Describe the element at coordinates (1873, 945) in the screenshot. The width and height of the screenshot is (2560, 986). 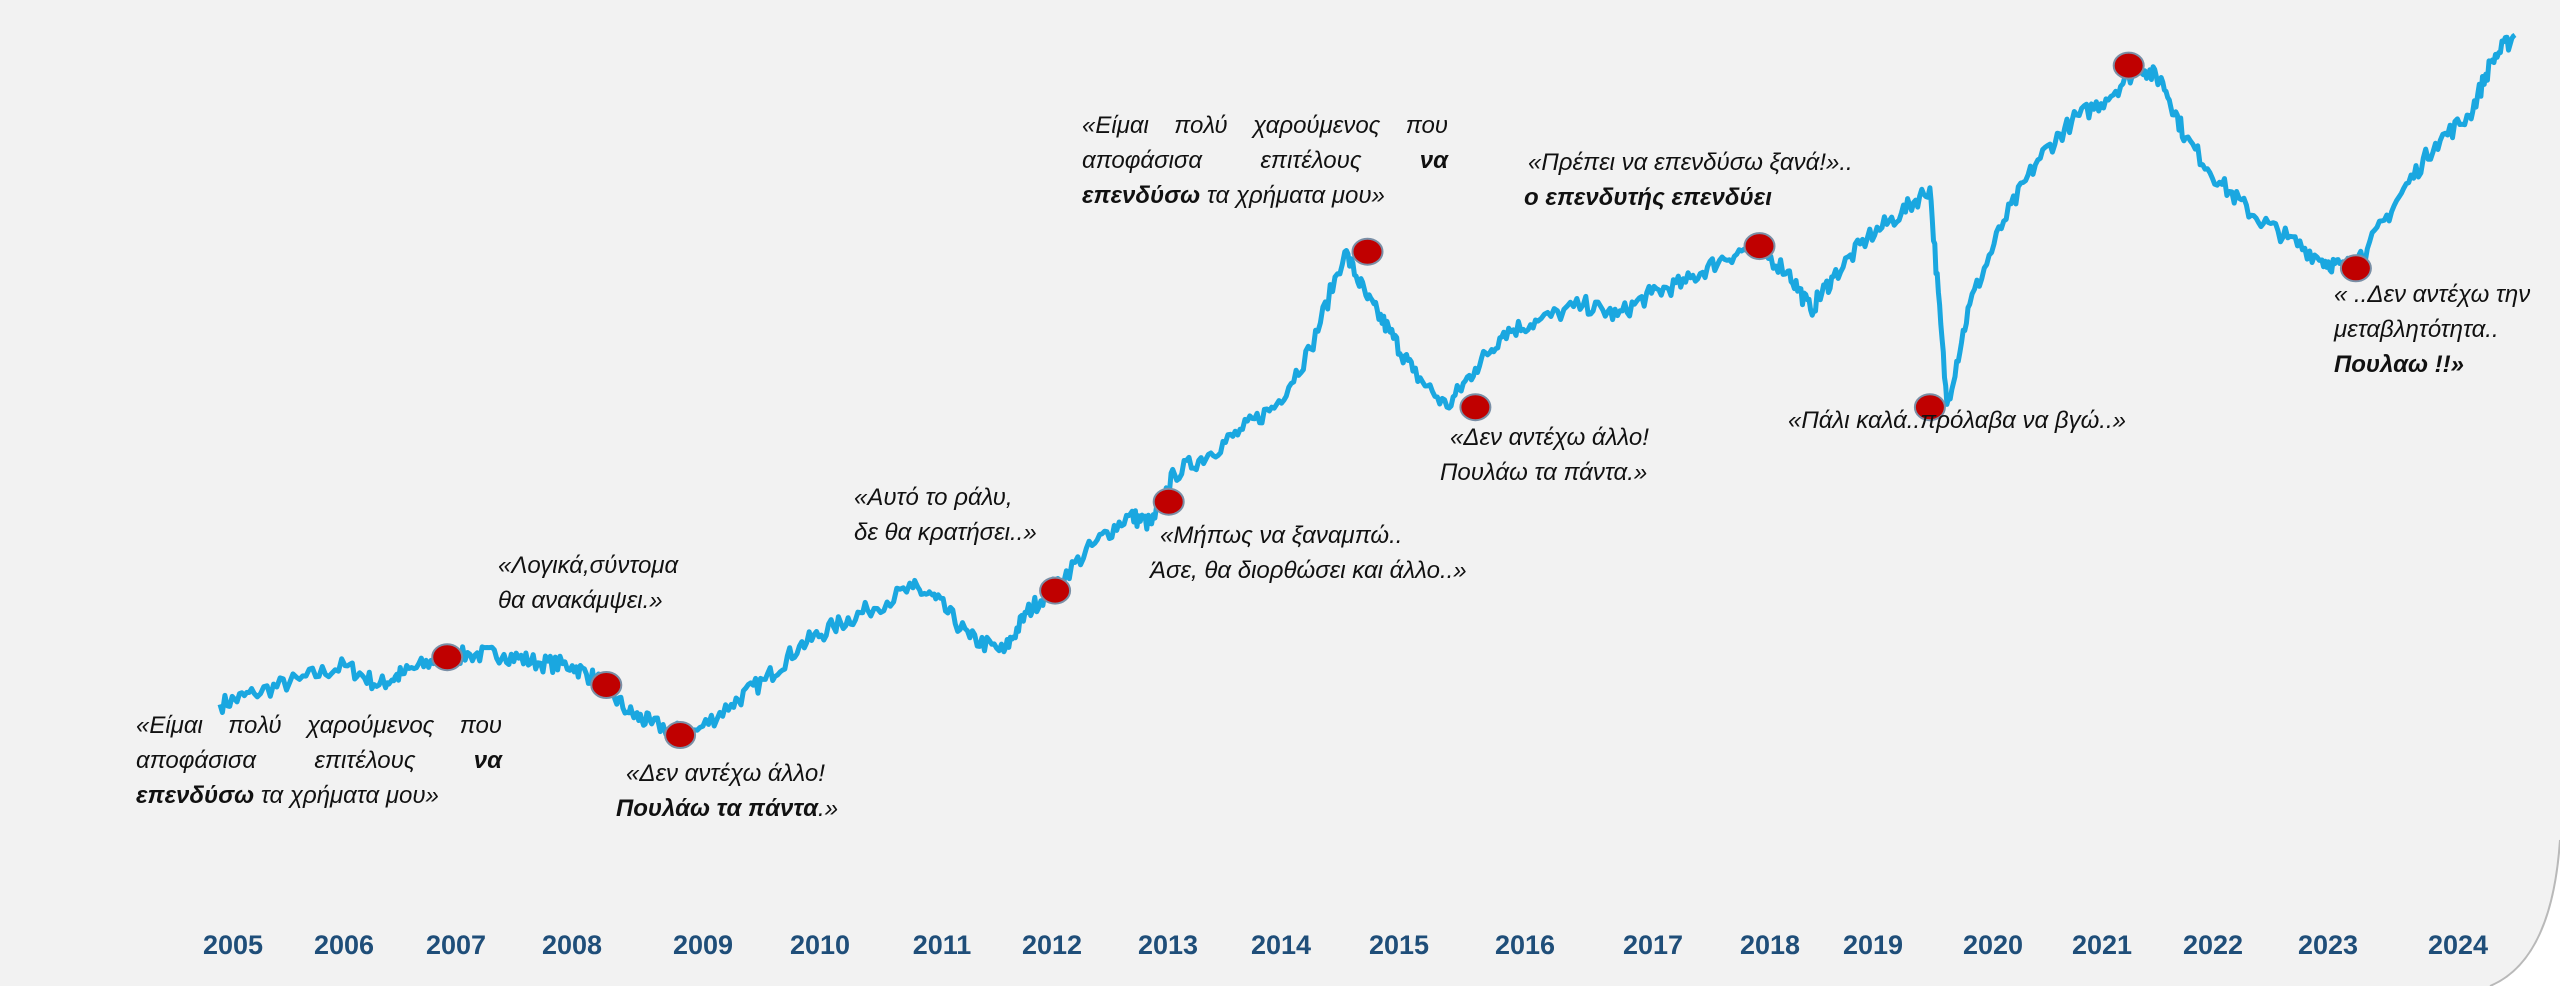
I see `year-label-2019: 2019` at that location.